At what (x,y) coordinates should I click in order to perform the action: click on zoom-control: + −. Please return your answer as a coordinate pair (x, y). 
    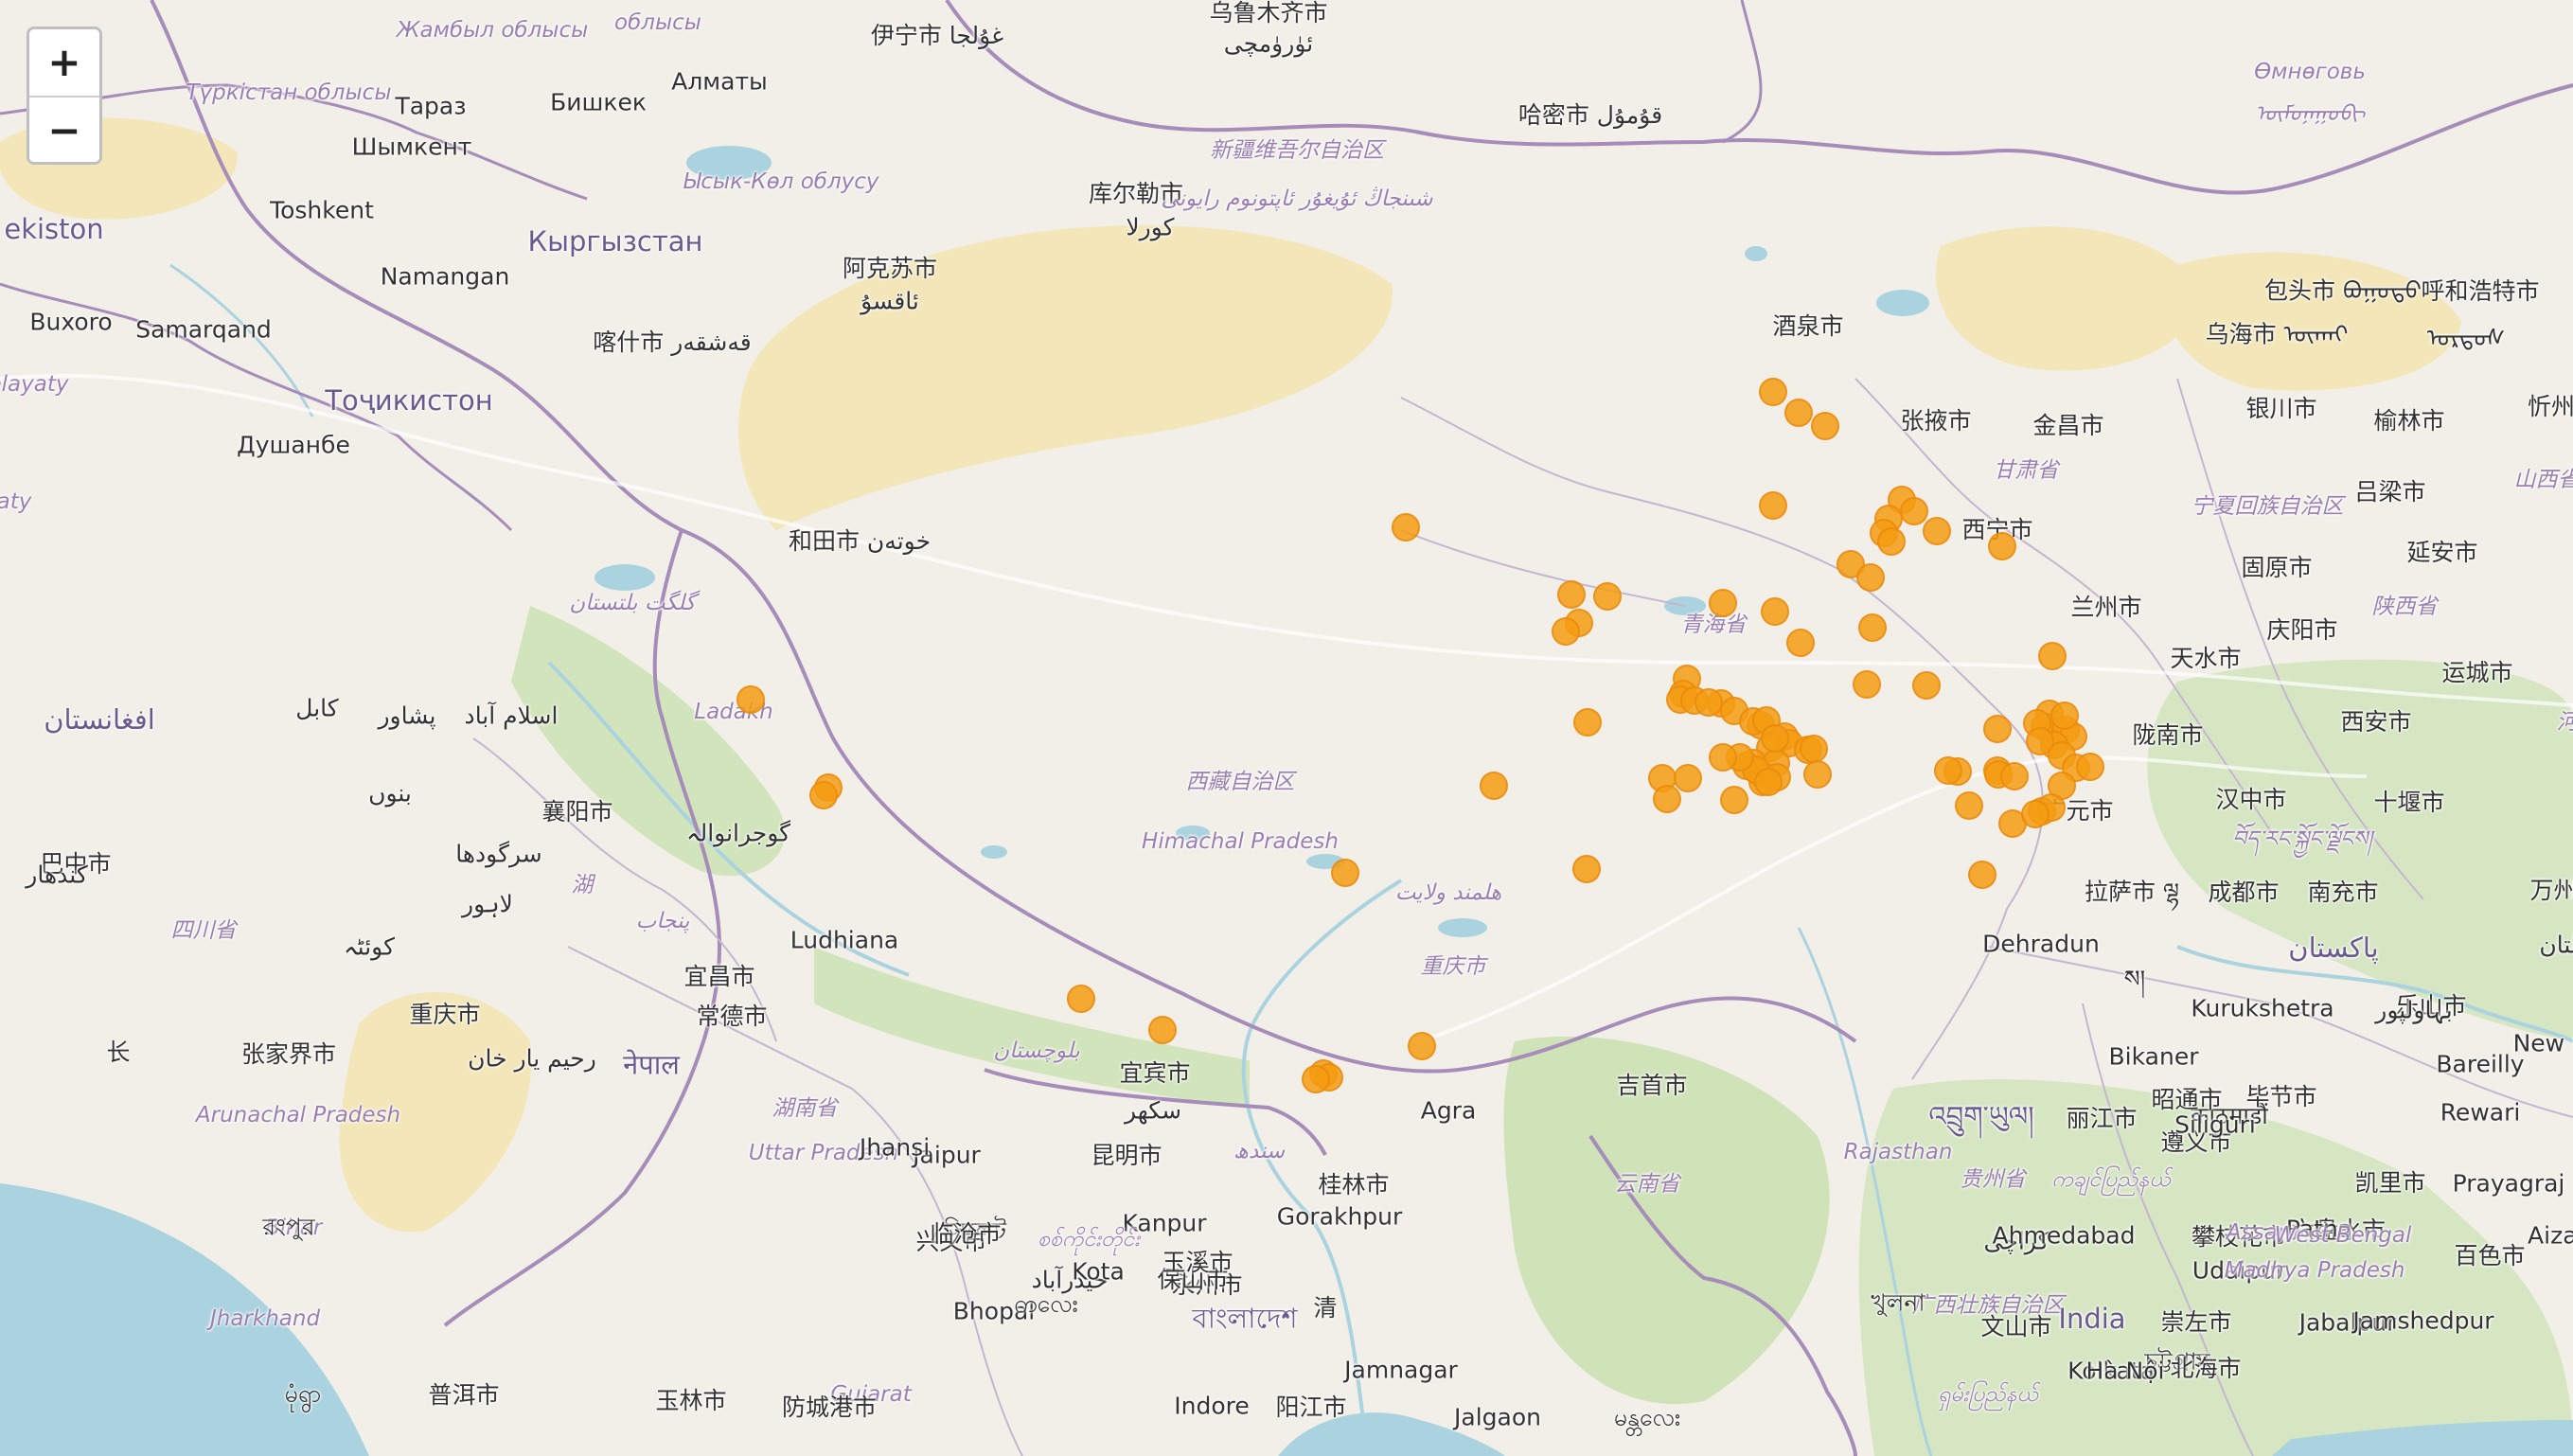
    Looking at the image, I should click on (64, 96).